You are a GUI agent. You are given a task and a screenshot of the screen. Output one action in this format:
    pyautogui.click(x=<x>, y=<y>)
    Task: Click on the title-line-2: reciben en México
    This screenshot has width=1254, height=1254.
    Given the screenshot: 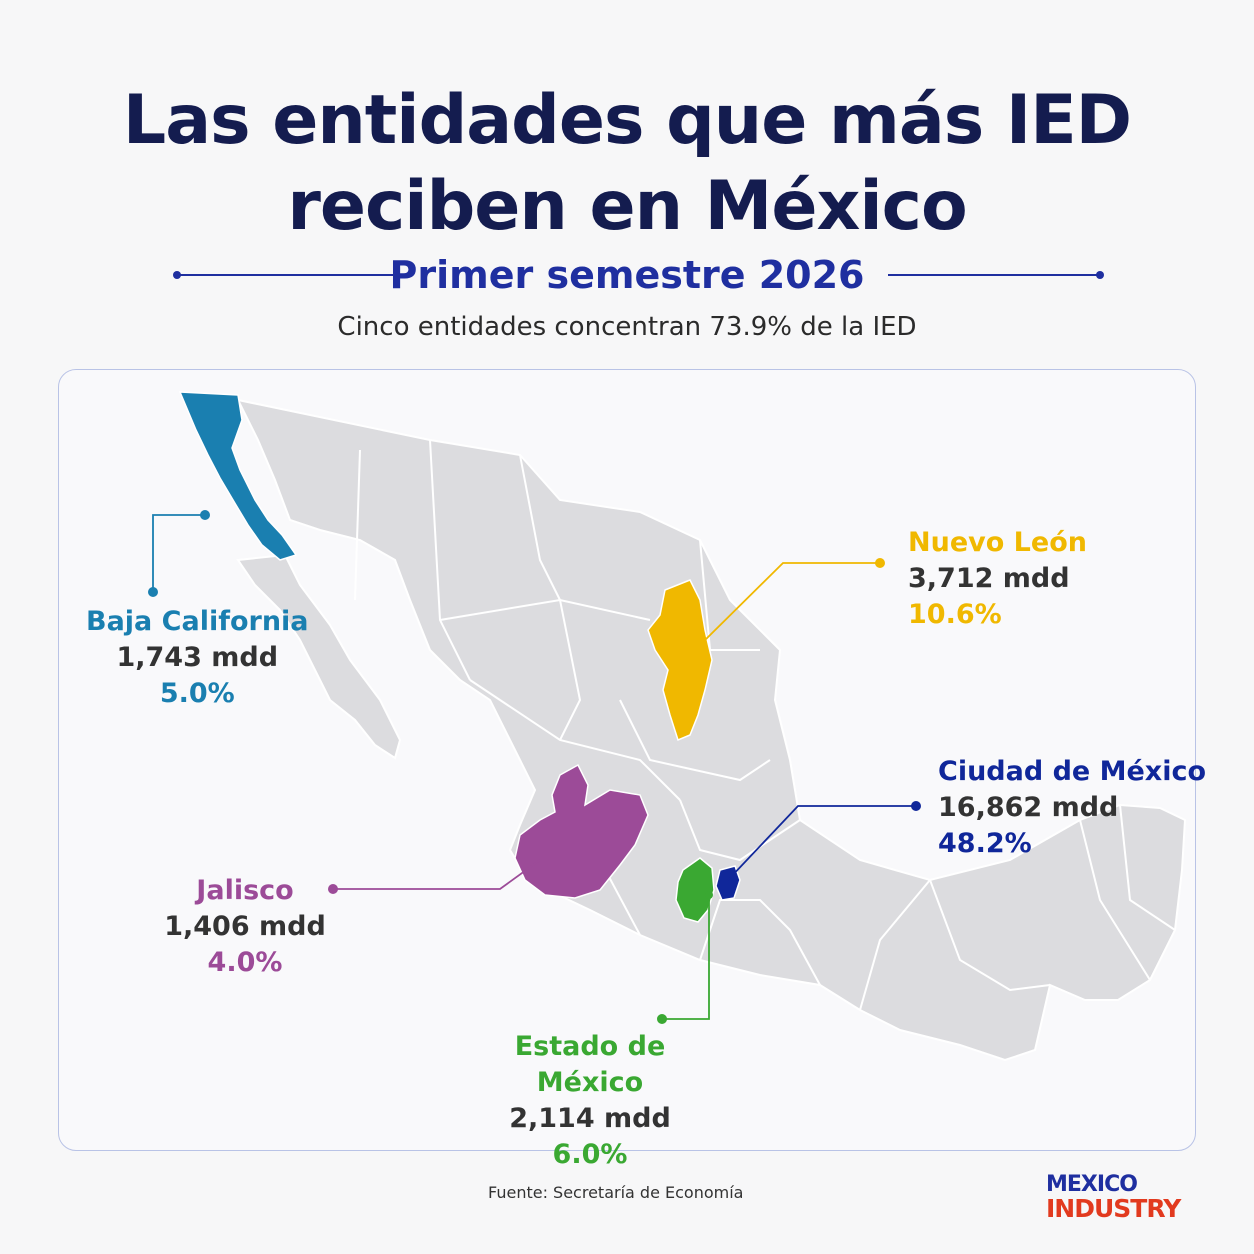 What is the action you would take?
    pyautogui.click(x=627, y=206)
    